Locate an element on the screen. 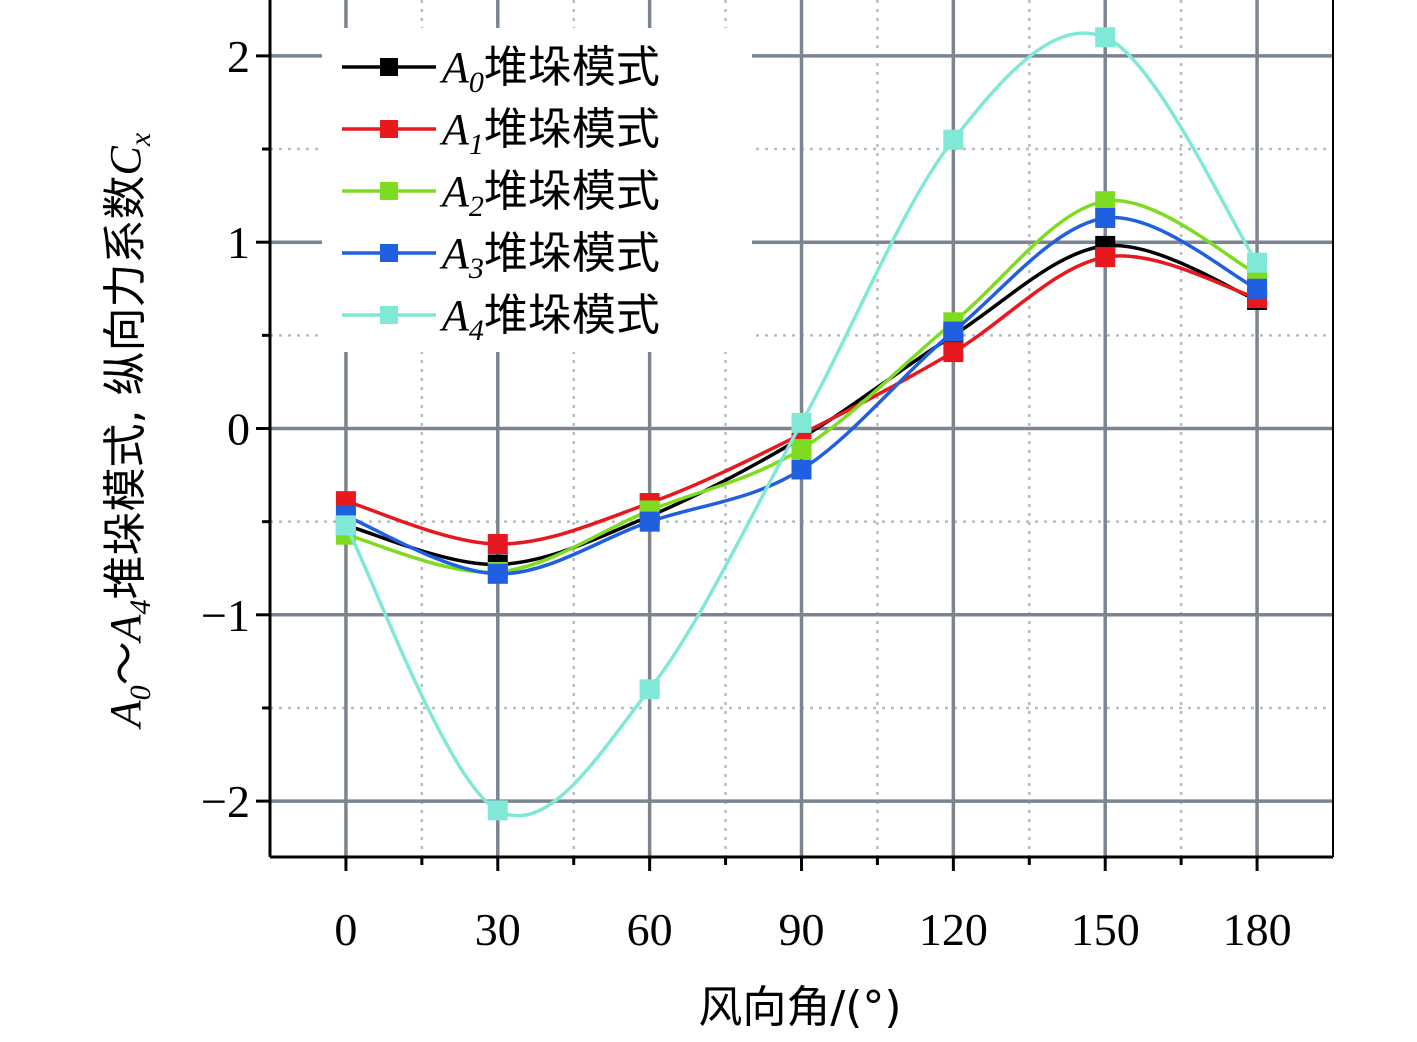 Image resolution: width=1417 pixels, height=1042 pixels. x-axis-title: 风向角/(°) is located at coordinates (799, 1007).